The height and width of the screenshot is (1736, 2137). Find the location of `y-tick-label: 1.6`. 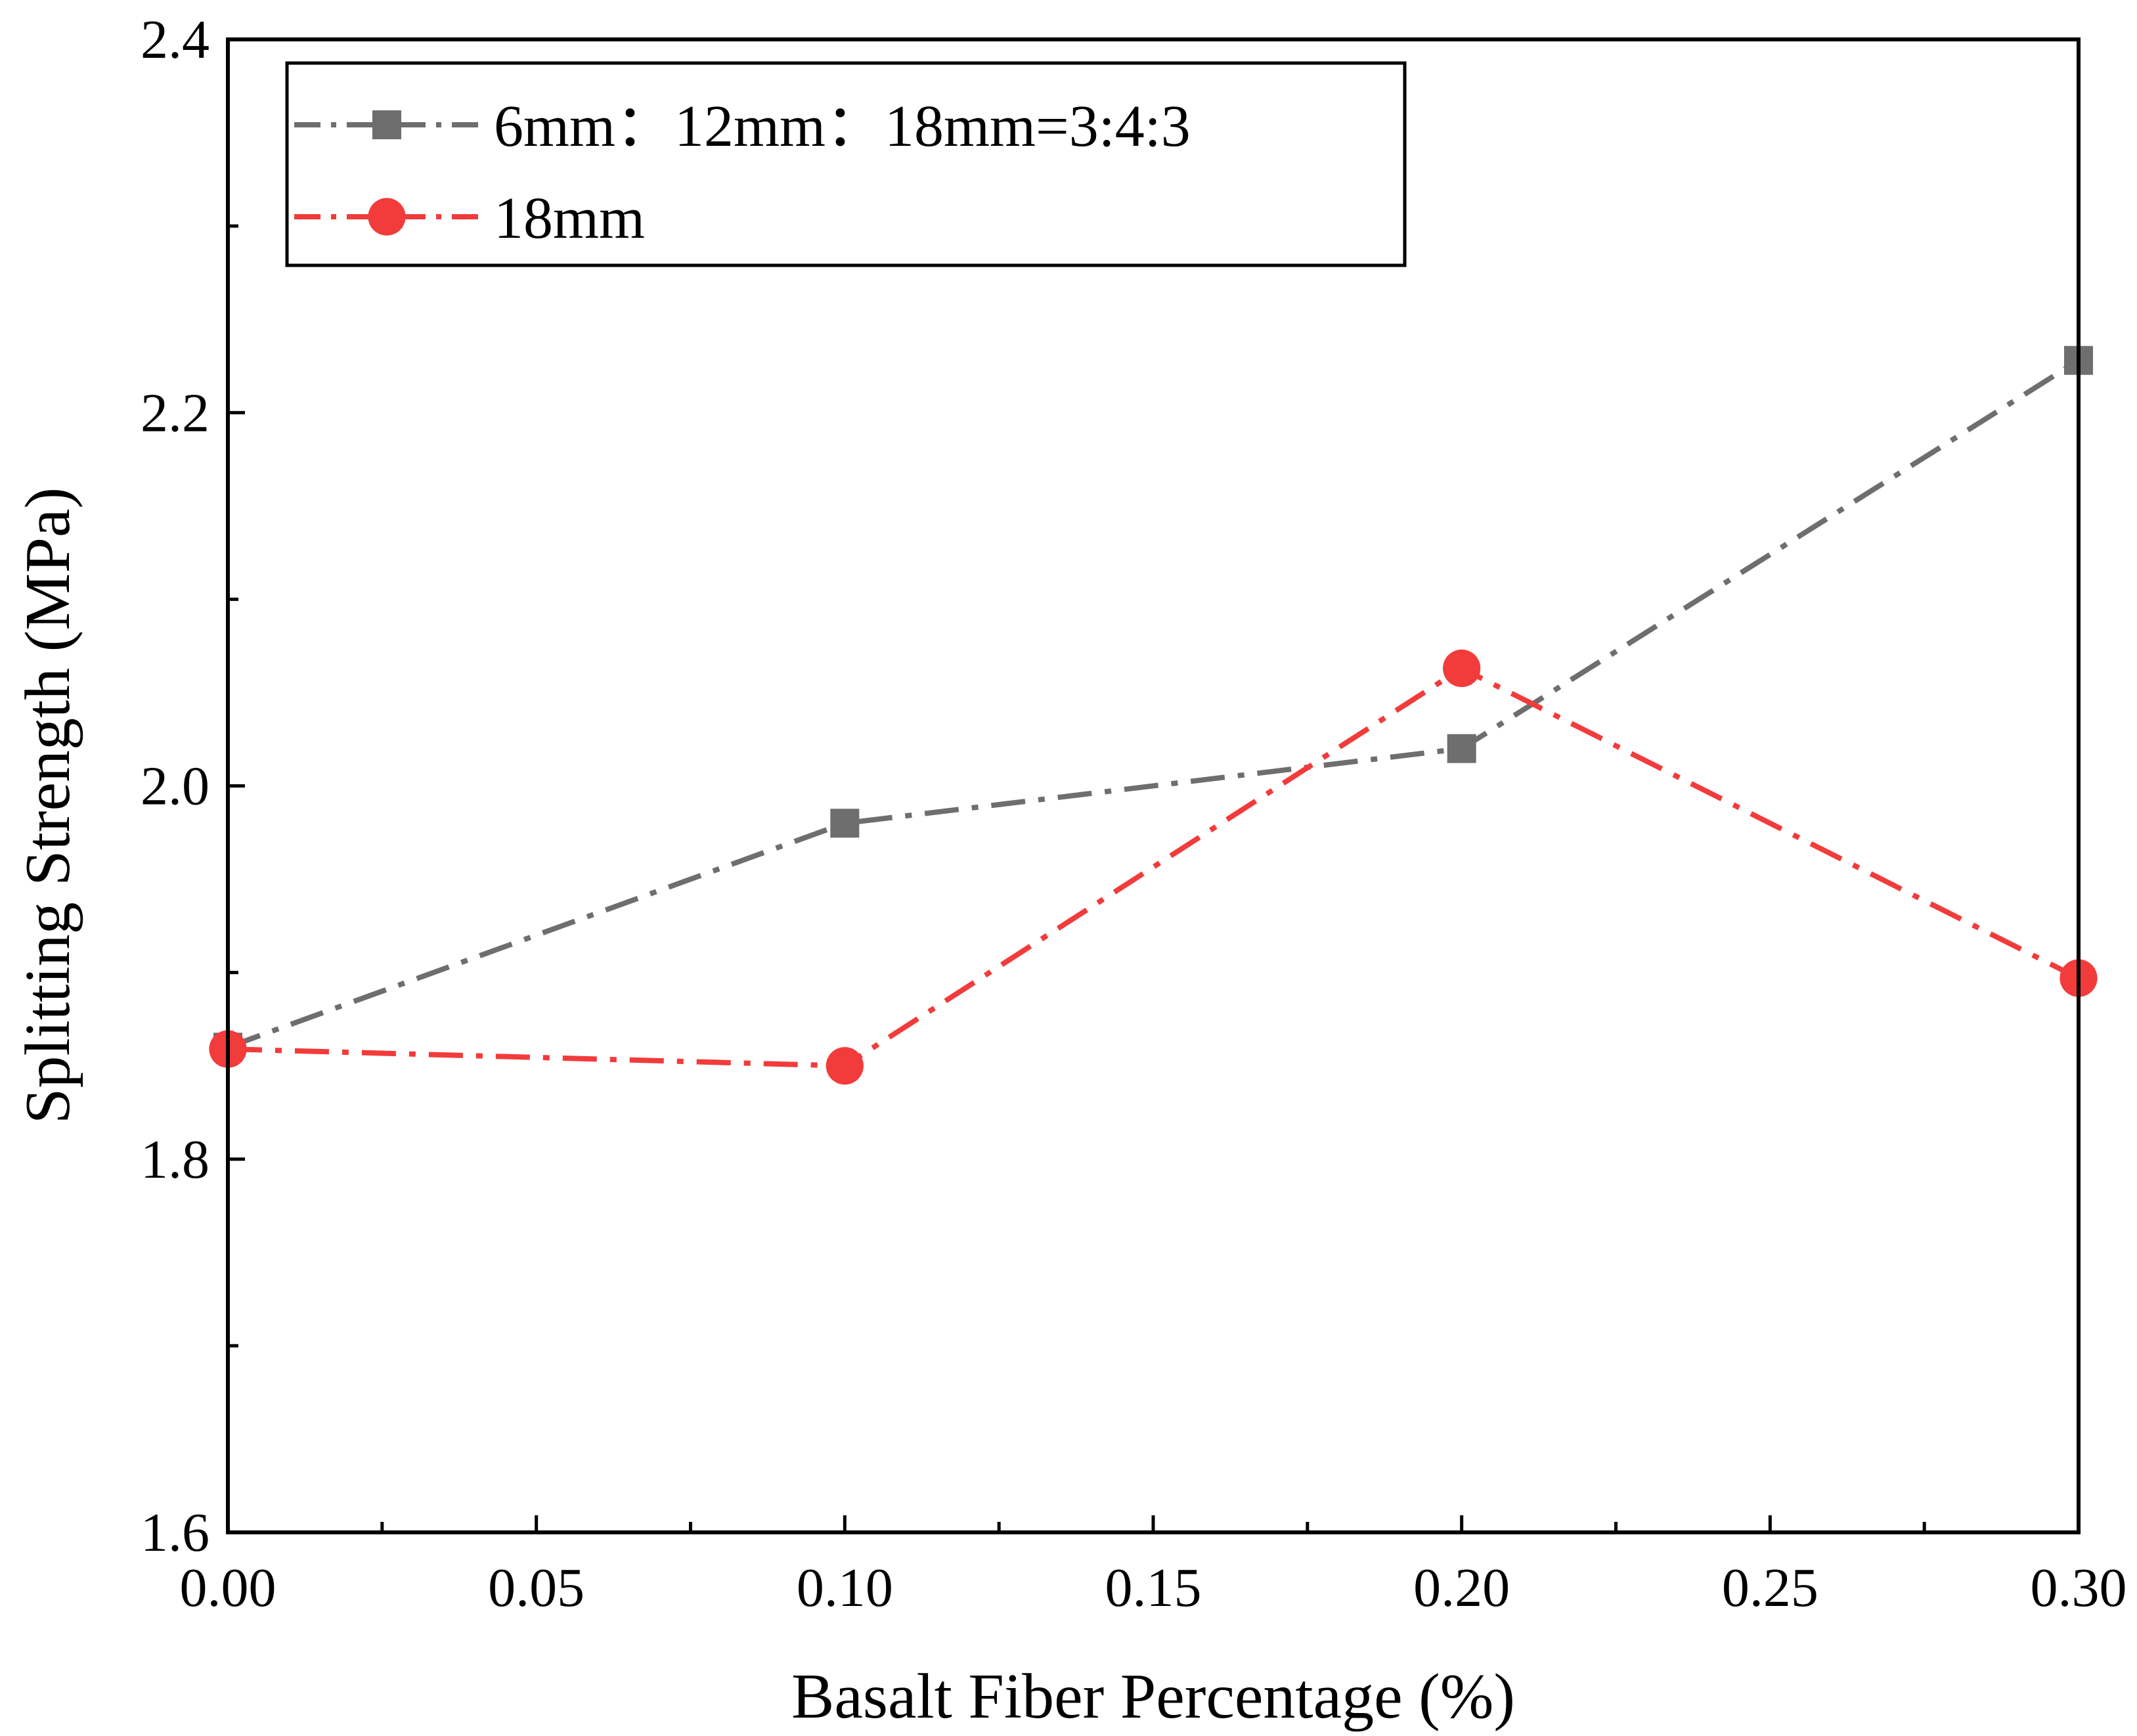

y-tick-label: 1.6 is located at coordinates (175, 1532).